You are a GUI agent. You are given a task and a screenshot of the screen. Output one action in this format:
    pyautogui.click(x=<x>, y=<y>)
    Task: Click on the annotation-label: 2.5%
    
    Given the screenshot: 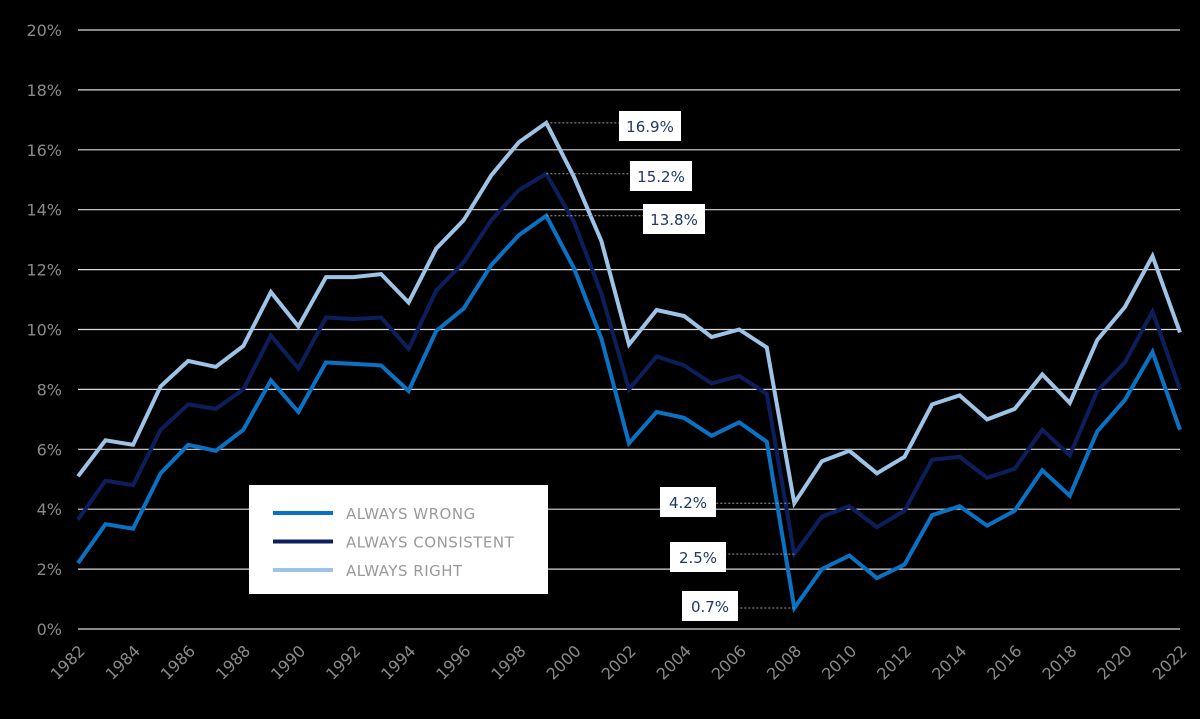 What is the action you would take?
    pyautogui.click(x=698, y=558)
    